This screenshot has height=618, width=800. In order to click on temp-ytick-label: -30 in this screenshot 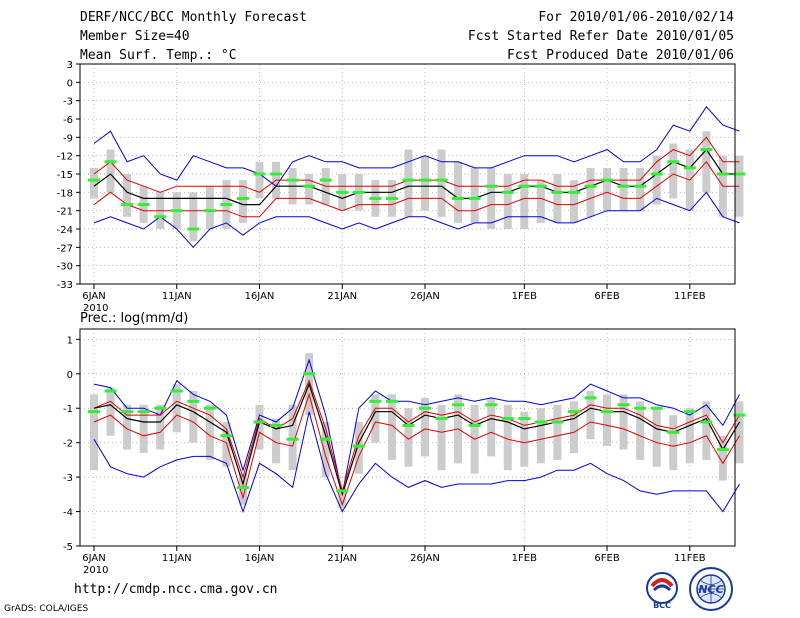, I will do `click(65, 267)`.